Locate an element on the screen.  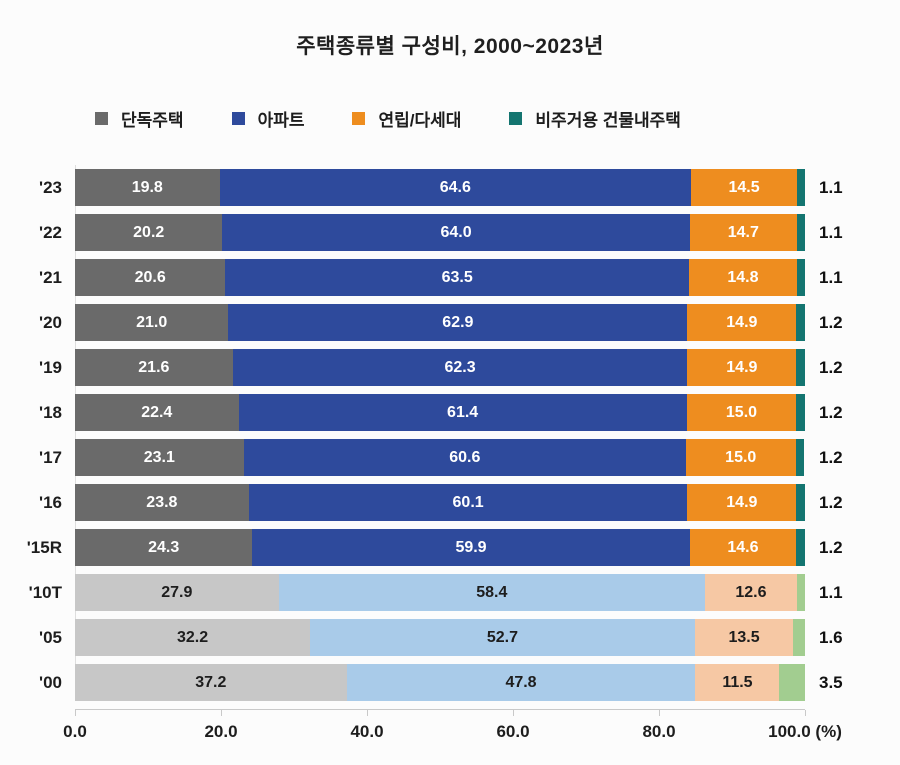
row-label: '15R is located at coordinates (44, 547).